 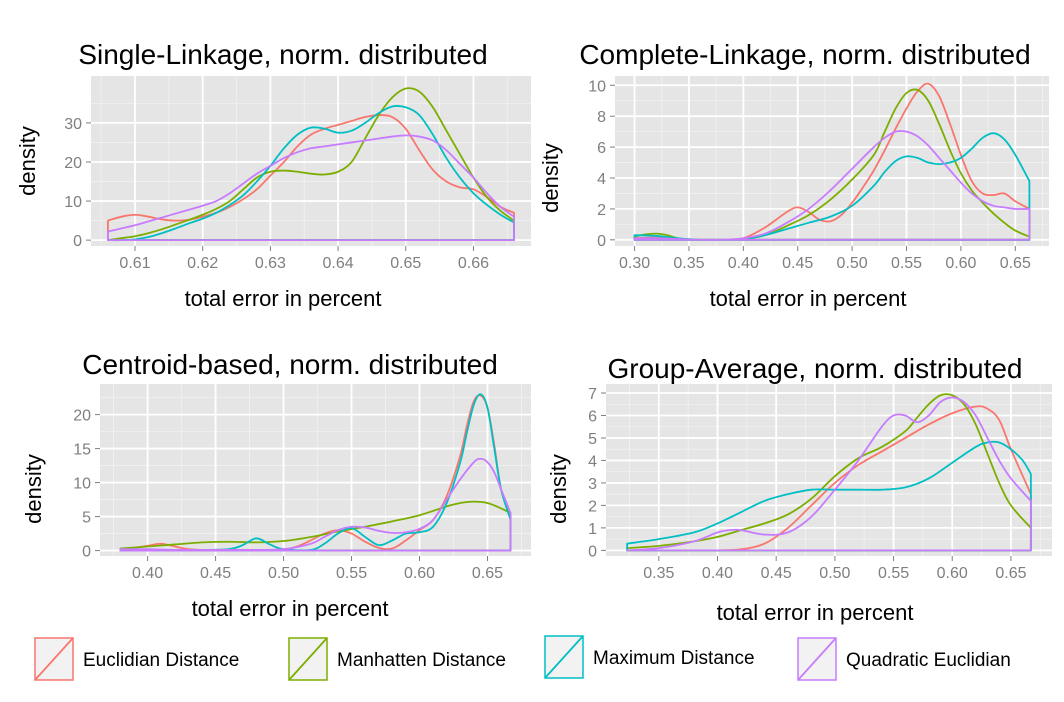 I want to click on y-tick-label: 7, so click(x=592, y=394).